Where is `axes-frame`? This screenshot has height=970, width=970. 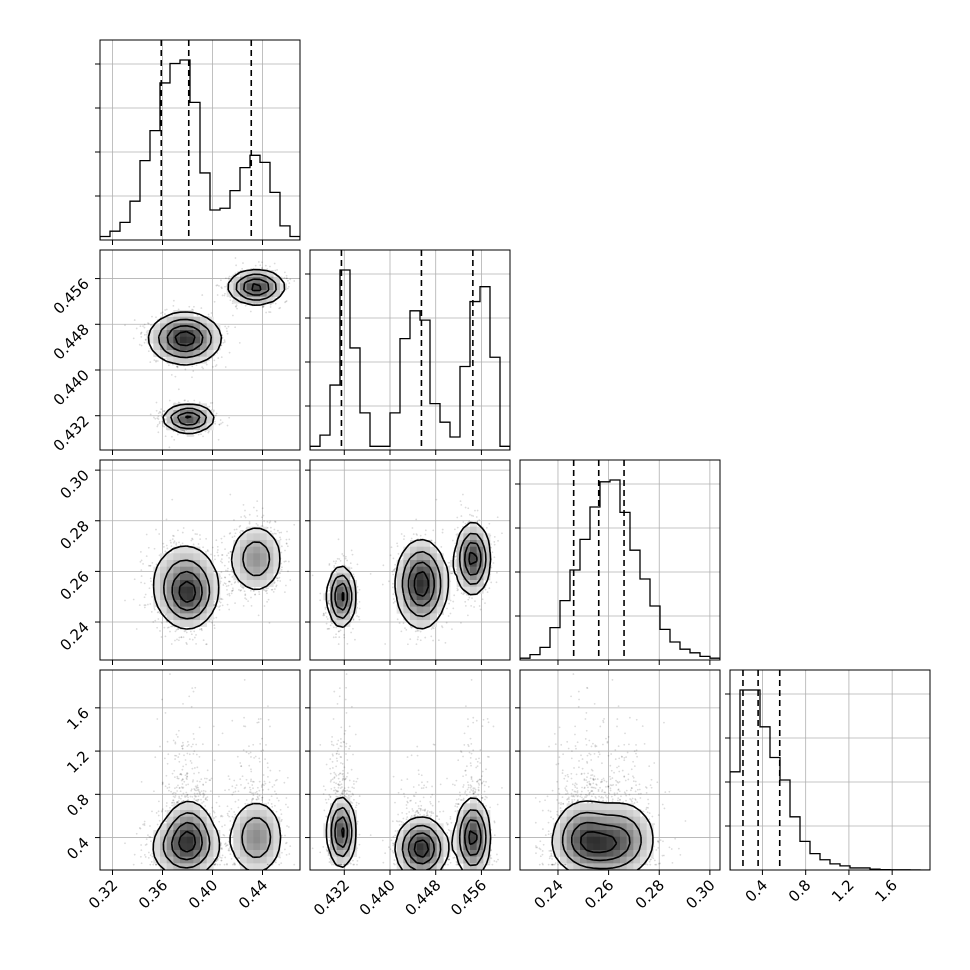
axes-frame is located at coordinates (200, 350).